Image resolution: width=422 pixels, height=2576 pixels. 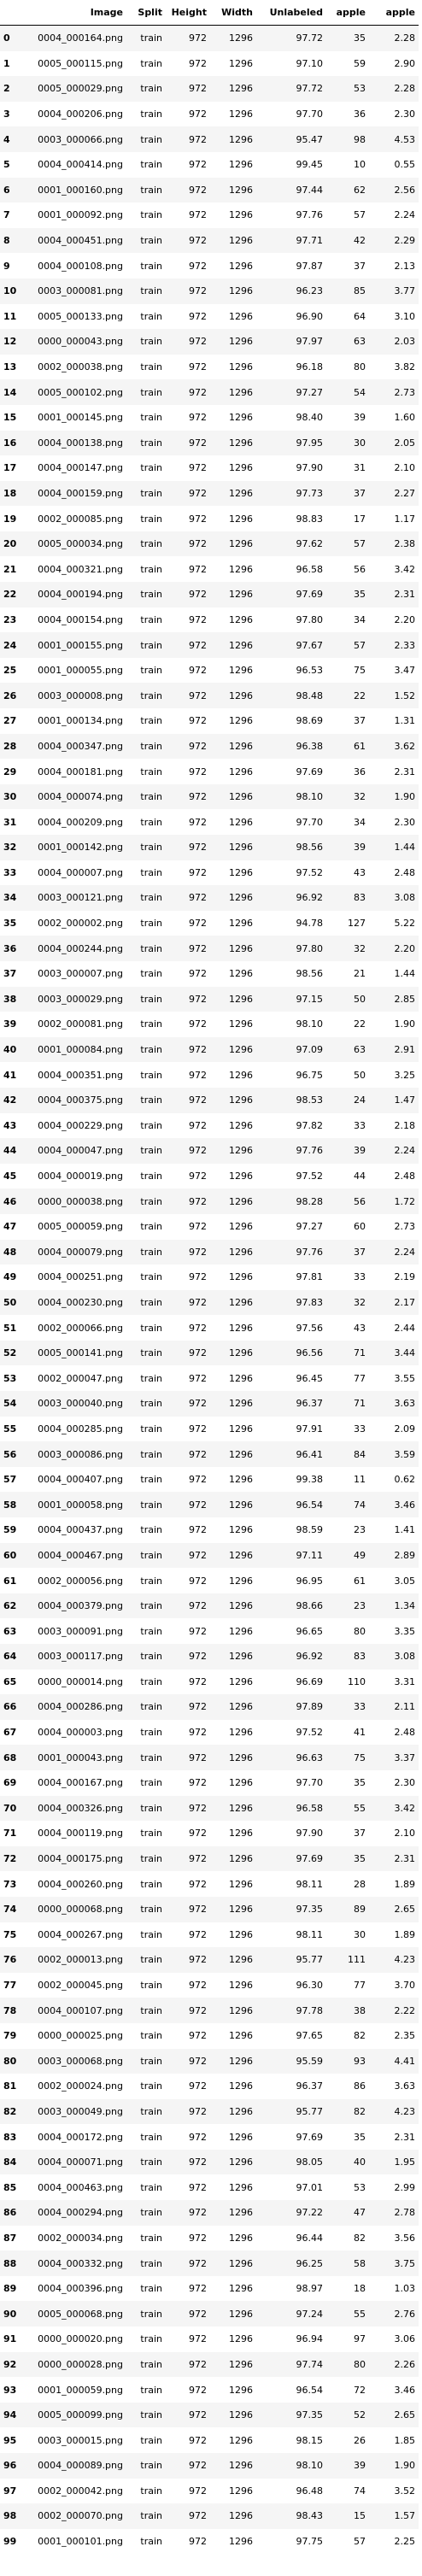 What do you see at coordinates (80, 89) in the screenshot?
I see `image-cell: 0005_000029.png` at bounding box center [80, 89].